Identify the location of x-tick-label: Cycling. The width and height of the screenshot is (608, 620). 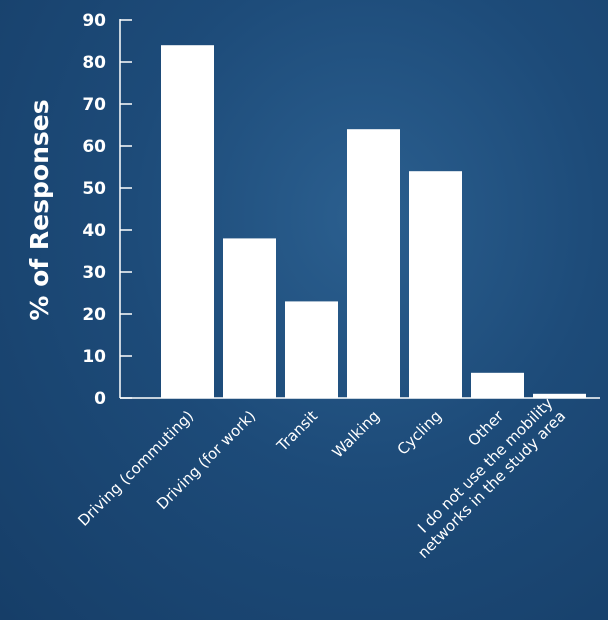
(420, 433).